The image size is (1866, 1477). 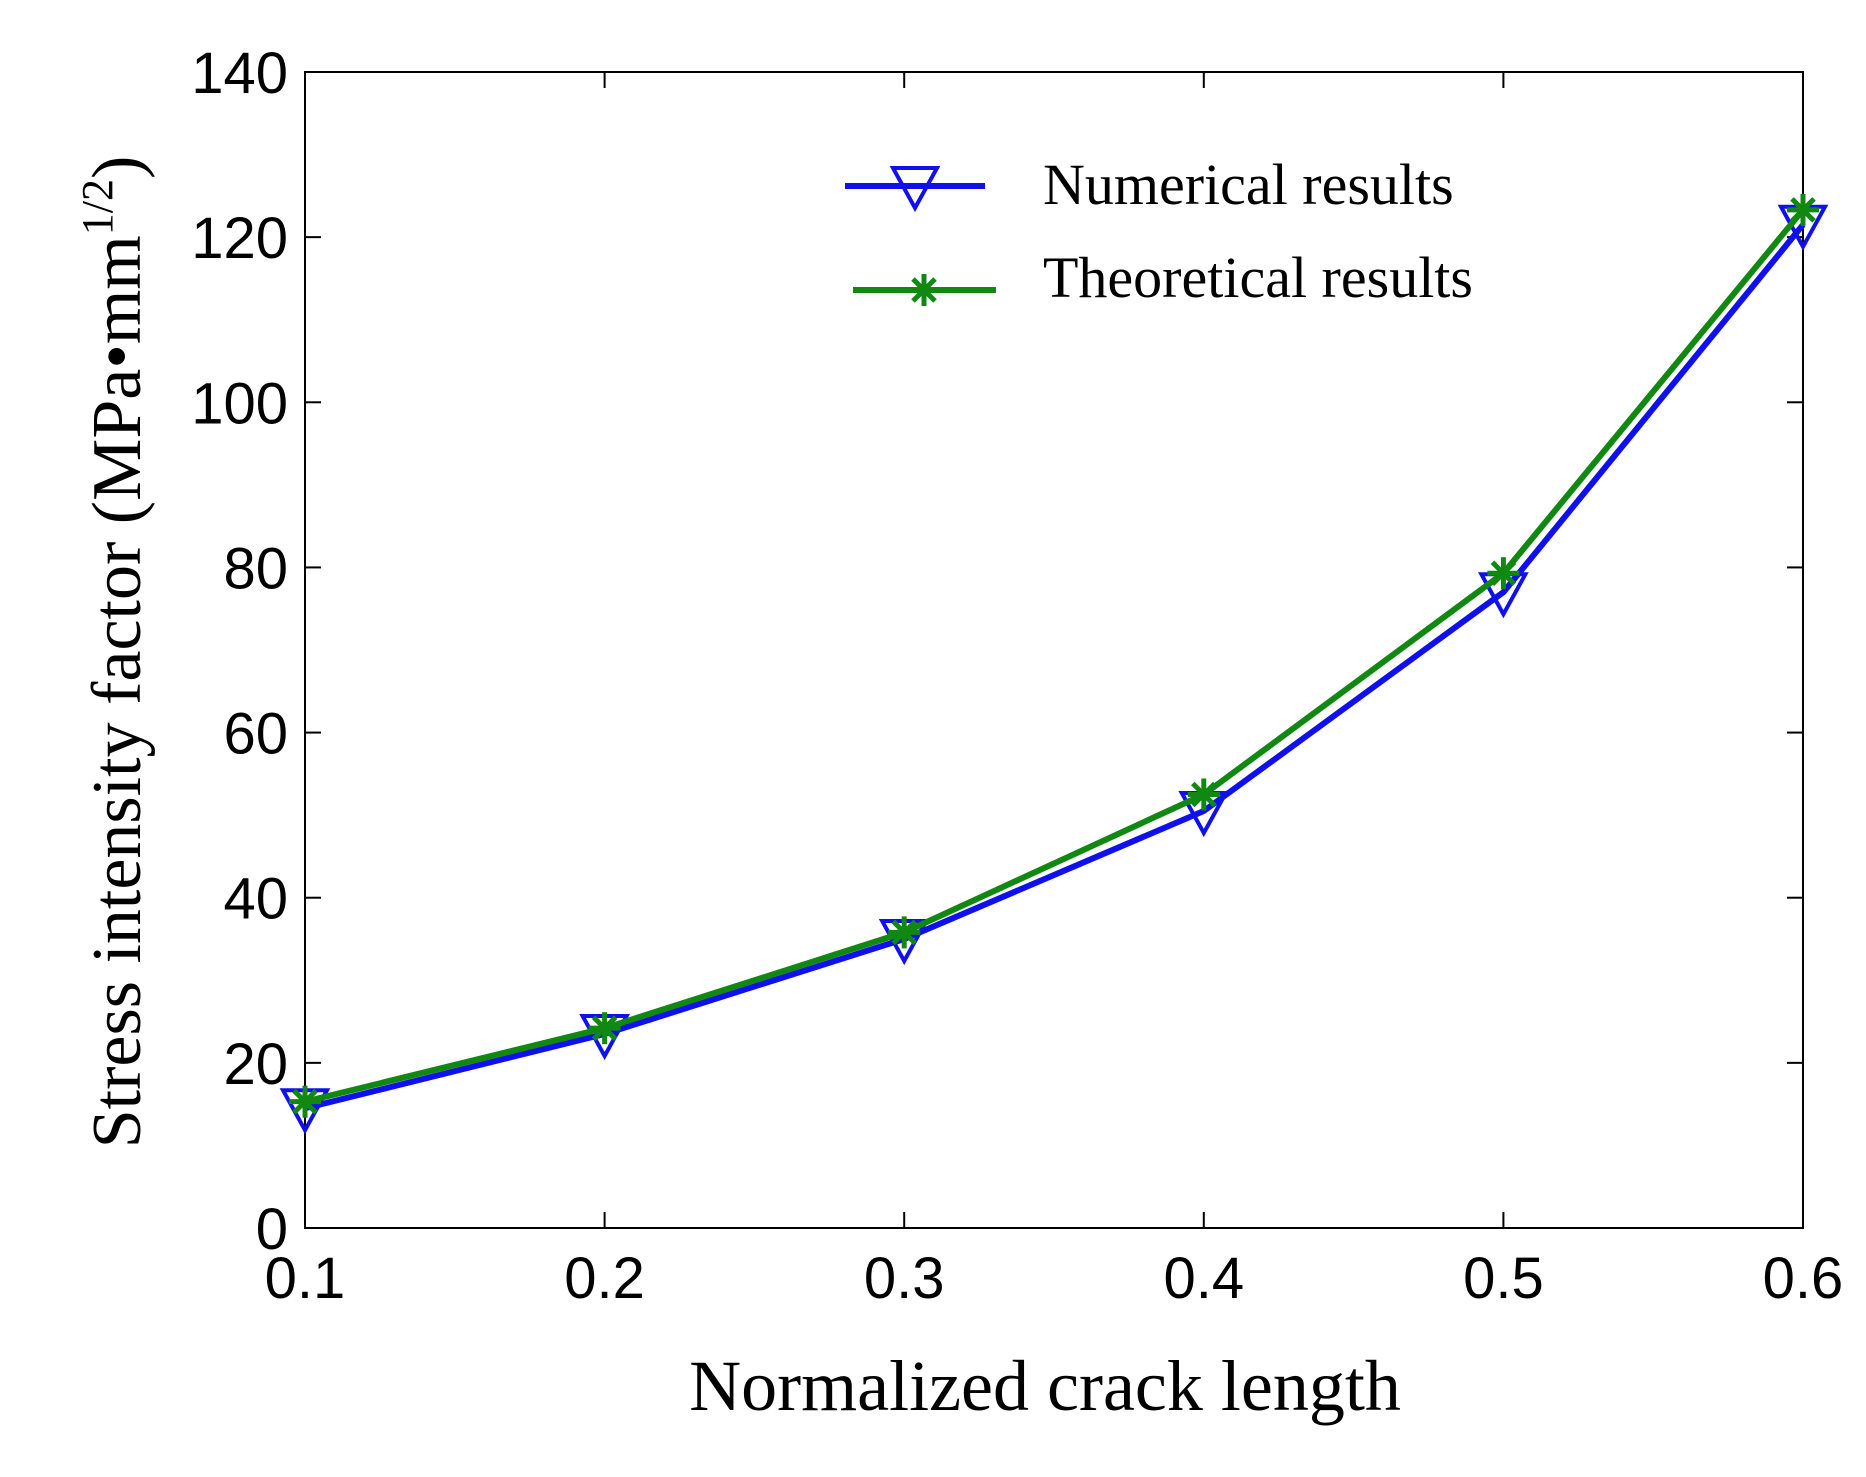 I want to click on legend-entry-theoretical: Theoretical results, so click(x=1163, y=277).